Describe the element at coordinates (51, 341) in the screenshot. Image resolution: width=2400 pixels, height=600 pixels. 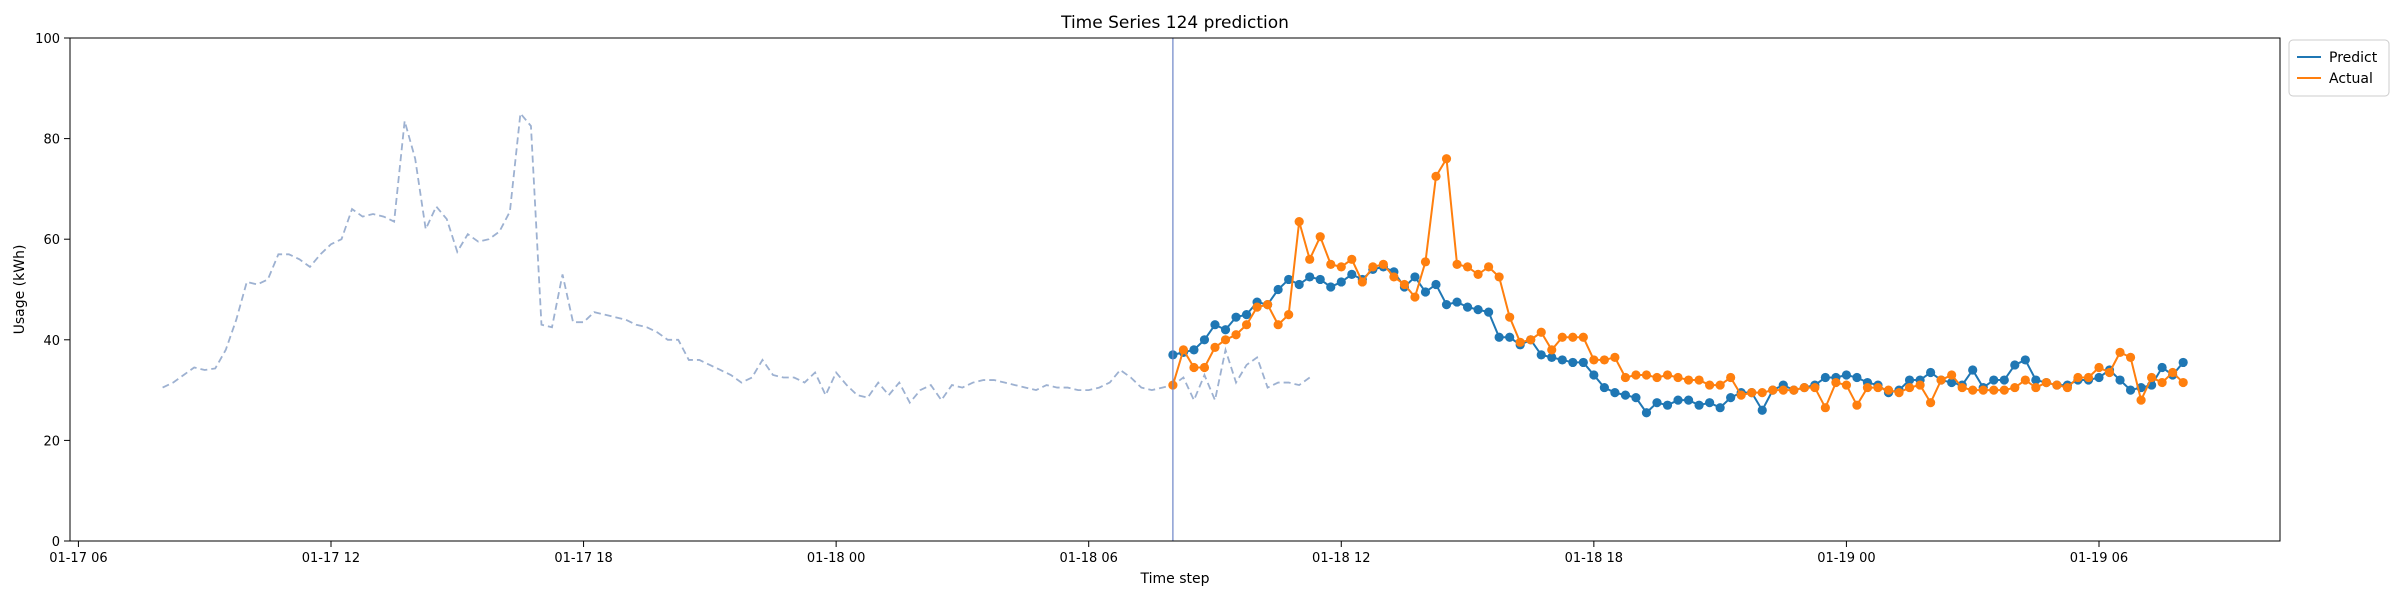
I see `y-tick-label: 40` at that location.